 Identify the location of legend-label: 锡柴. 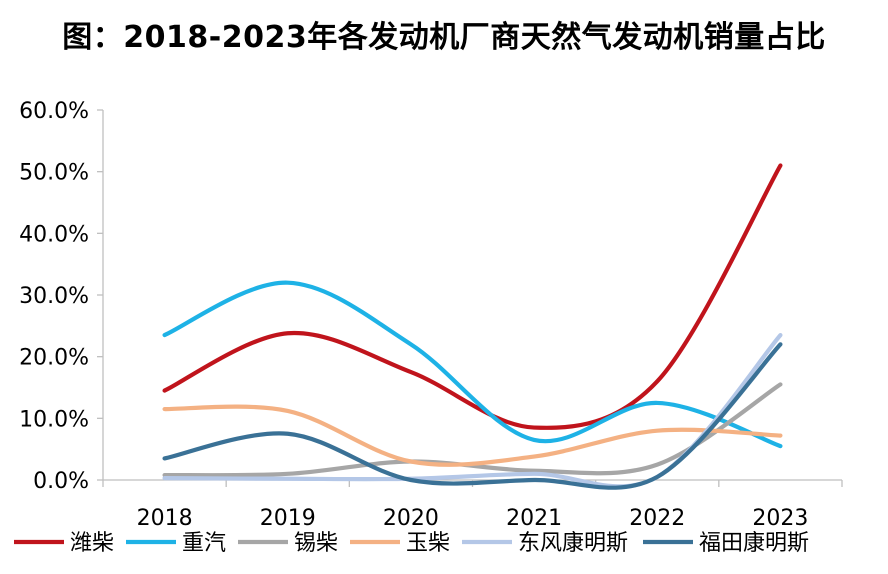
(316, 543).